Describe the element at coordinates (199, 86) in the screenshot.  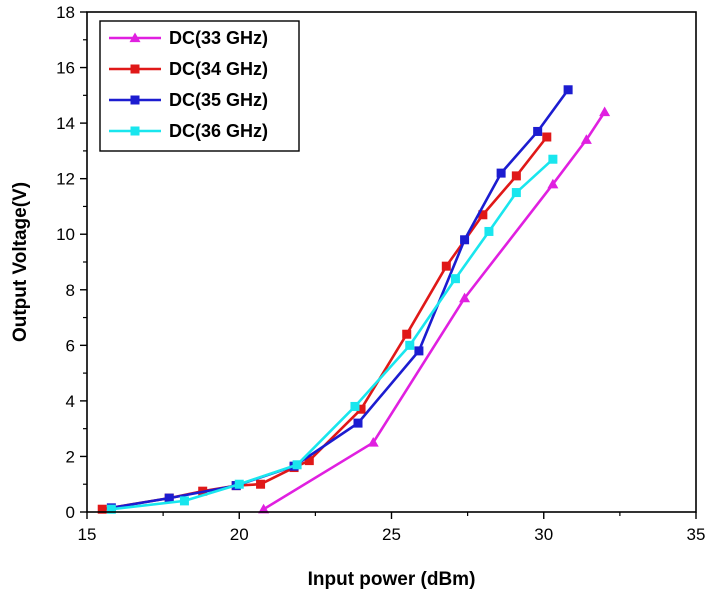
I see `legend: DC(33 GHz) DC(34 GHz) DC(35 GHz) DC(36 GHz)` at that location.